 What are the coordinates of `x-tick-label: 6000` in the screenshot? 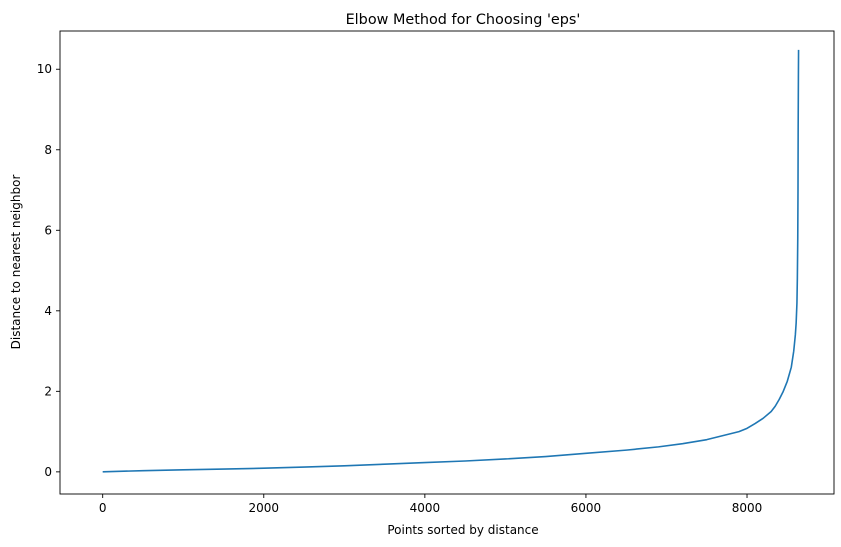 It's located at (586, 508).